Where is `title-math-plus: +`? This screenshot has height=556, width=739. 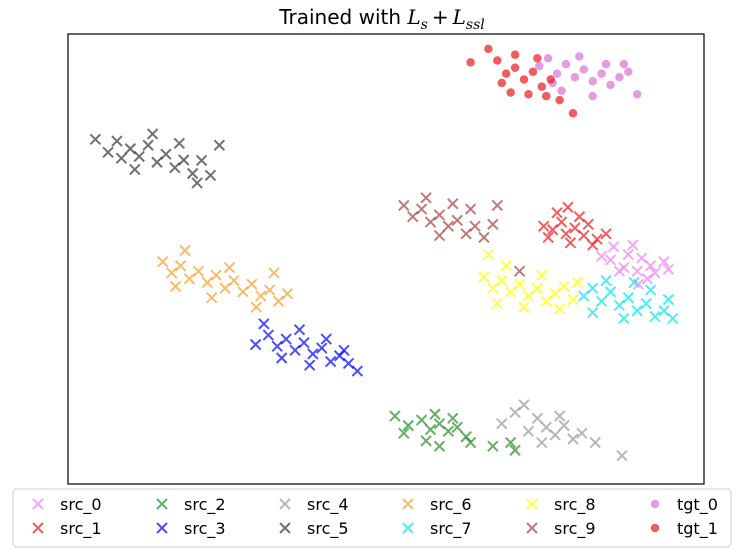 title-math-plus: + is located at coordinates (440, 17).